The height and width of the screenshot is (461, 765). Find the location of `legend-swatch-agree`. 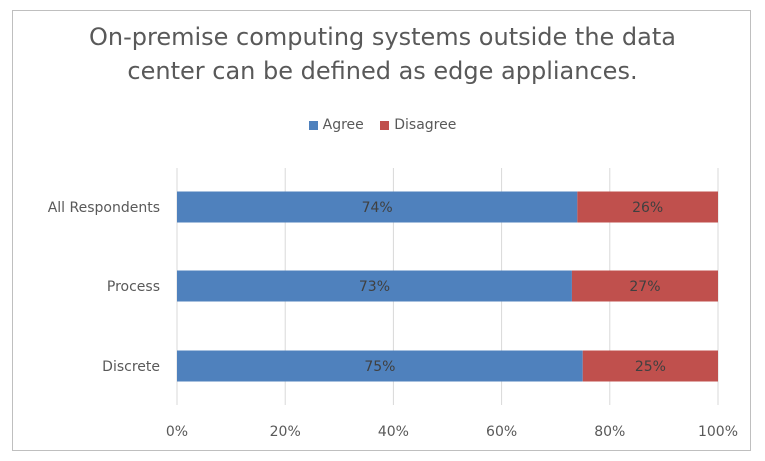

legend-swatch-agree is located at coordinates (313, 125).